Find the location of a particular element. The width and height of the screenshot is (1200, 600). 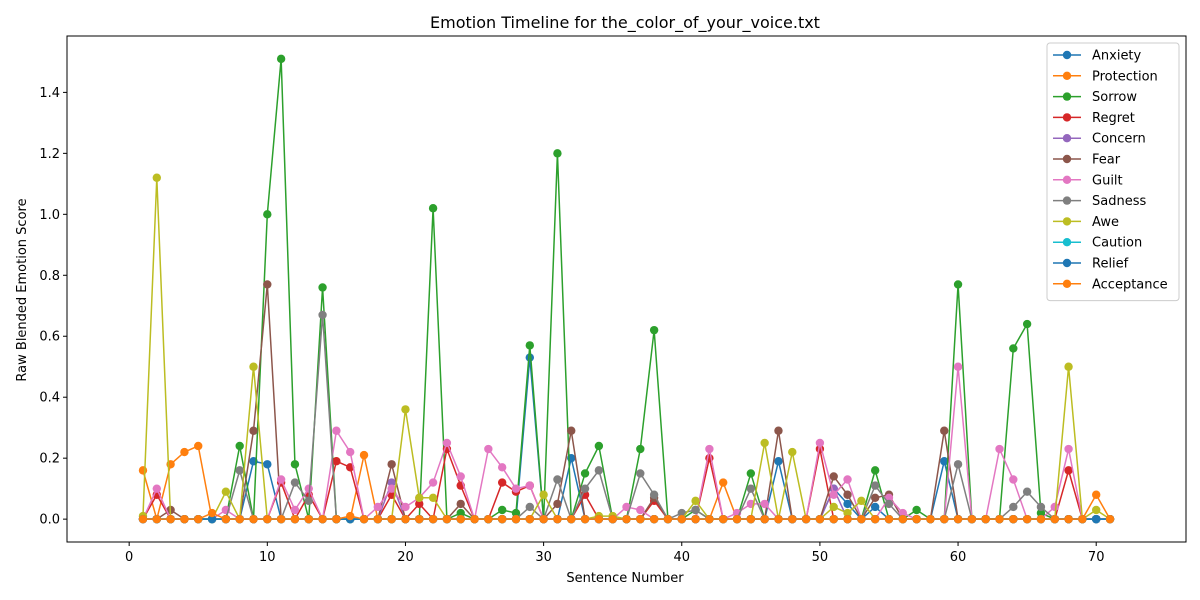

legend-label: Awe is located at coordinates (1105, 222).